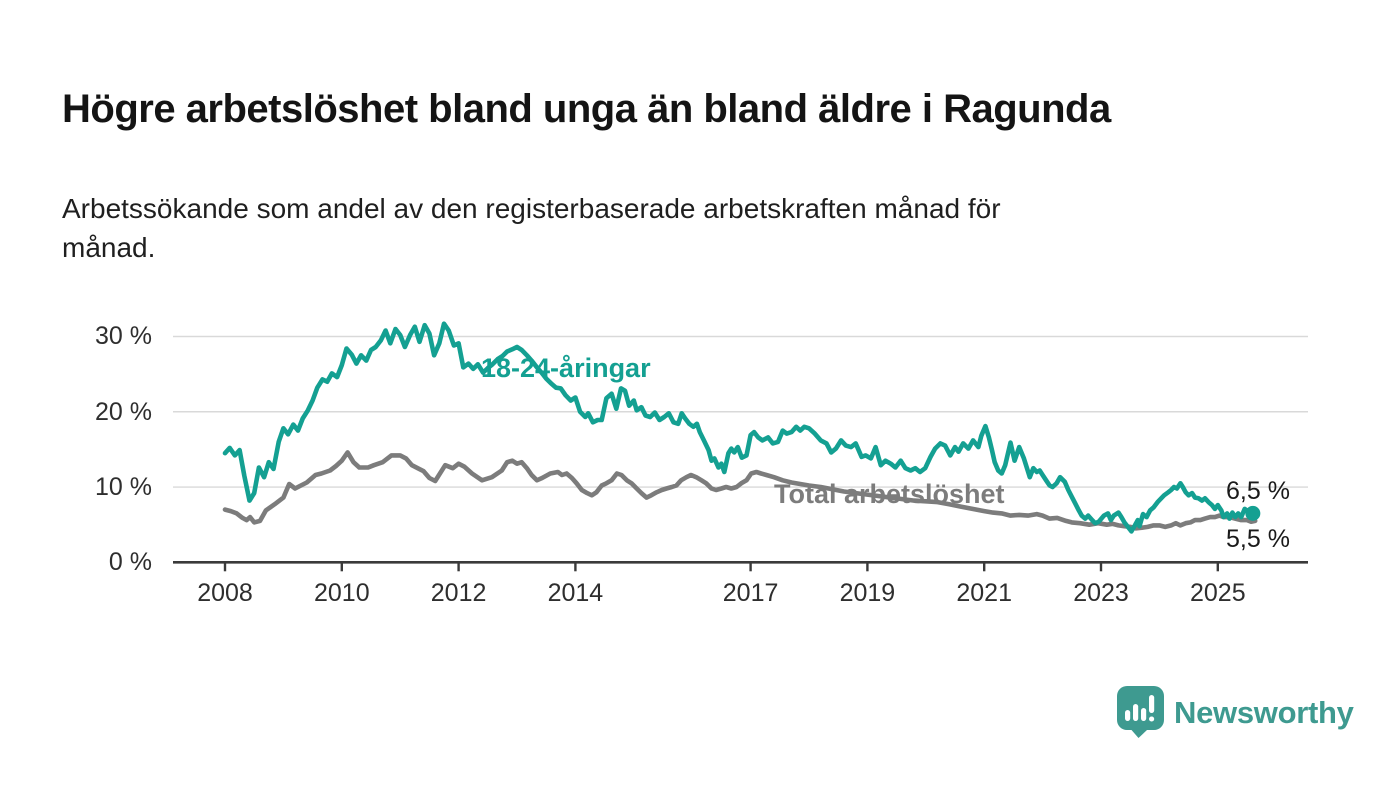  Describe the element at coordinates (225, 593) in the screenshot. I see `x-tick-label: 2008` at that location.